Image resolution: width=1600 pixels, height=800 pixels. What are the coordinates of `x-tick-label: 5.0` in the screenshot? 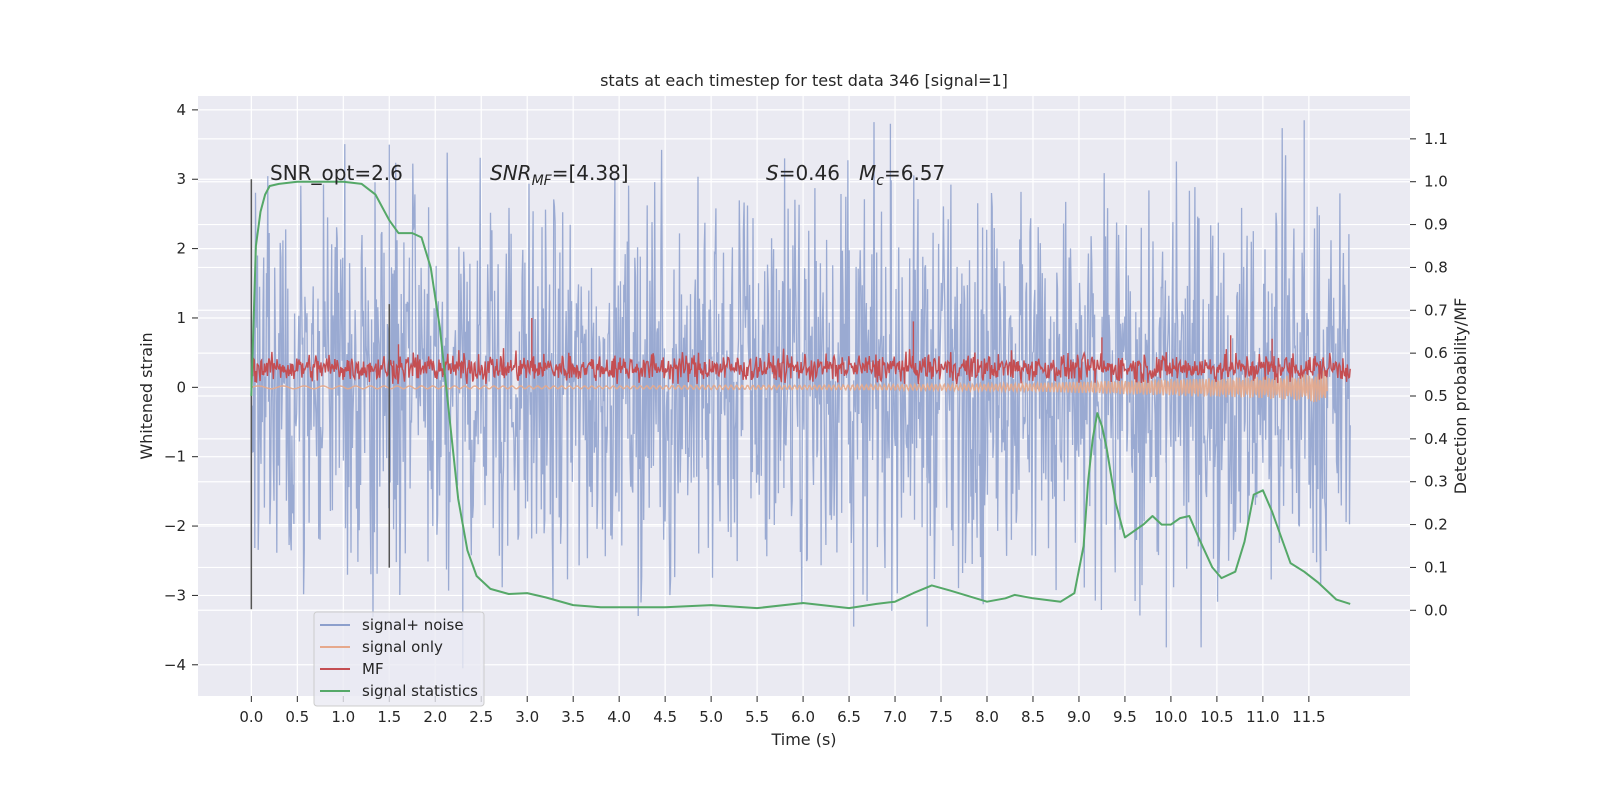 It's located at (711, 717).